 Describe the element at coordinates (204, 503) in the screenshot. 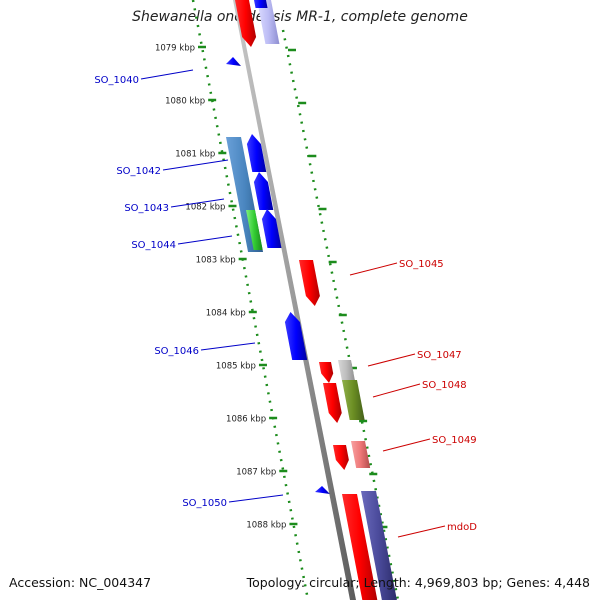

I see `gene-label-so_1050: SO_1050` at that location.